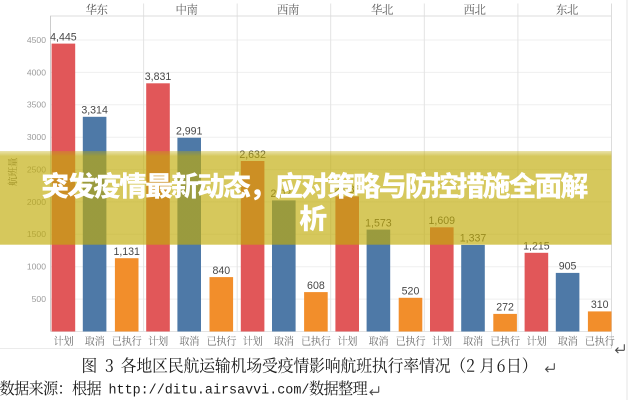  Describe the element at coordinates (189, 132) in the screenshot. I see `svg-text: 2,991` at that location.